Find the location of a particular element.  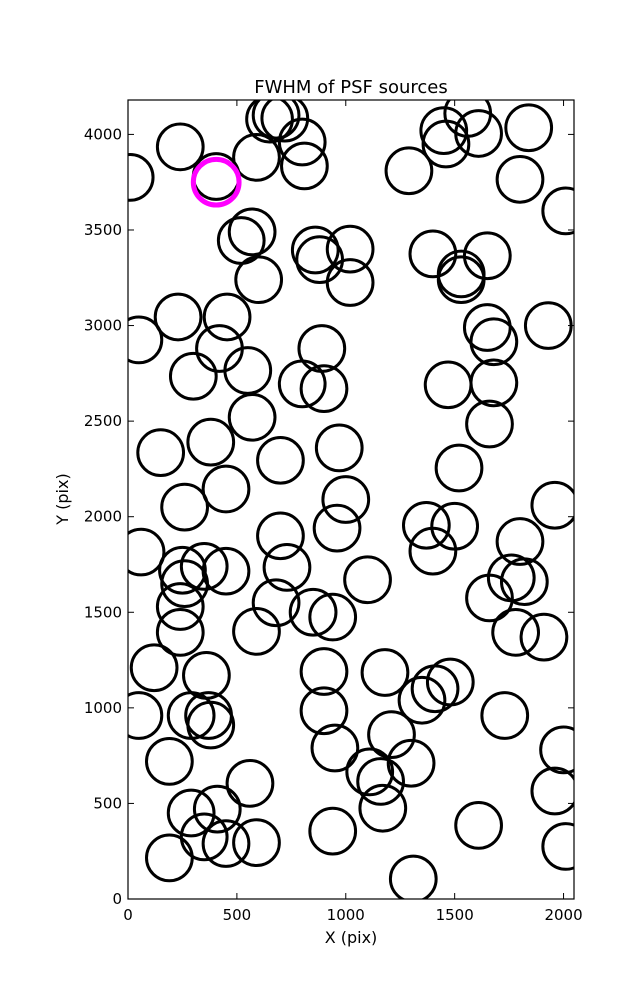

y-tick-label: 1000 is located at coordinates (103, 708).